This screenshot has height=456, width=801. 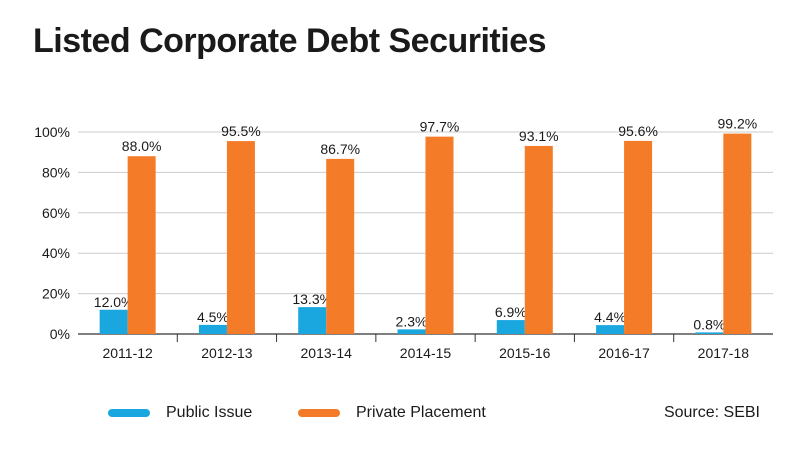 What do you see at coordinates (127, 353) in the screenshot?
I see `x-tick-label: 2011-12` at bounding box center [127, 353].